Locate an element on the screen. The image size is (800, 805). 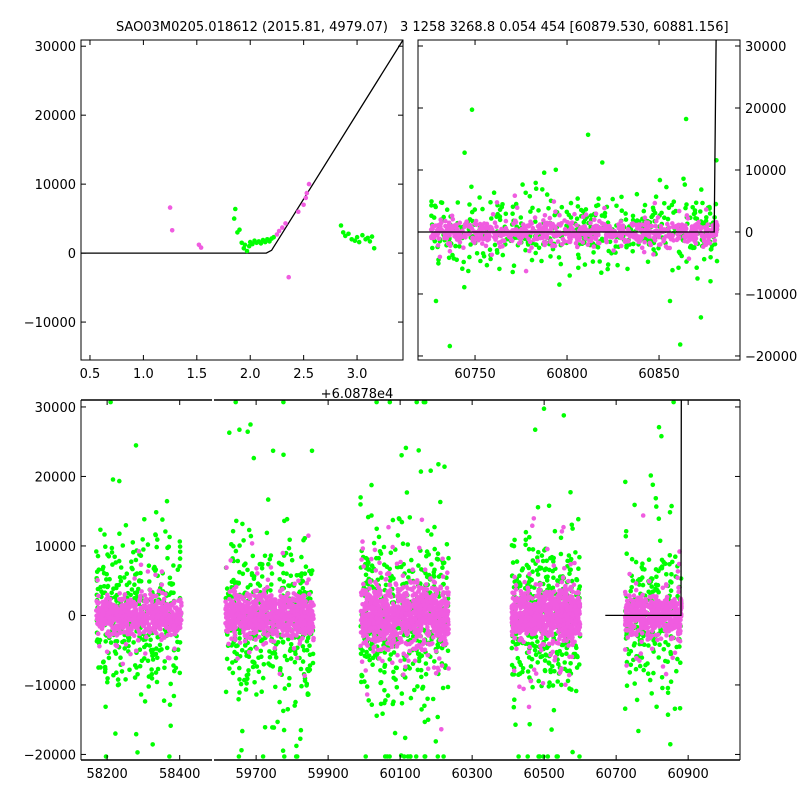
top-left-xtick-label: 1.0 is located at coordinates (143, 374).